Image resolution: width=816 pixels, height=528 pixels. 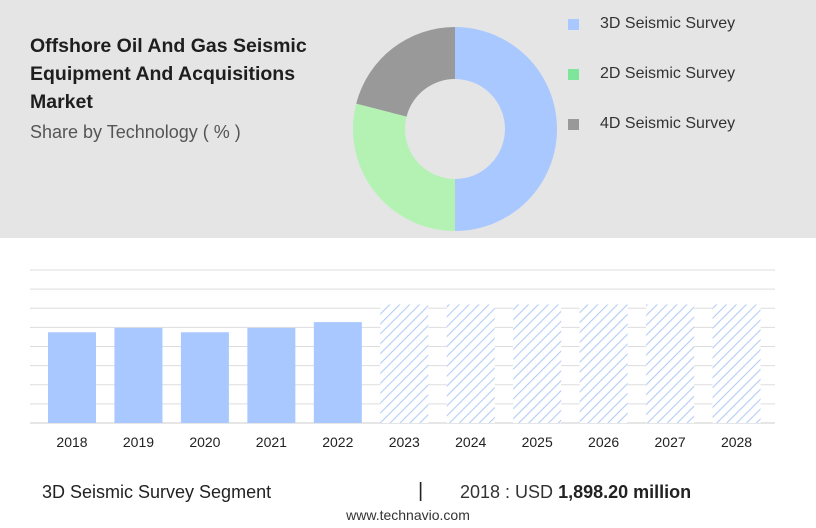 I want to click on legend-label: 3D Seismic Survey, so click(x=668, y=23).